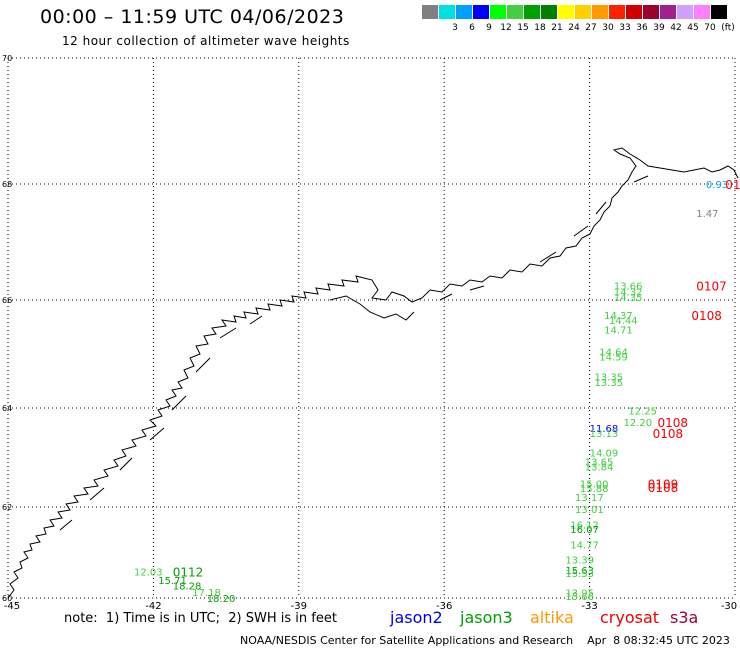 Image resolution: width=740 pixels, height=650 pixels. I want to click on wave-height-observation: 15.71, so click(172, 581).